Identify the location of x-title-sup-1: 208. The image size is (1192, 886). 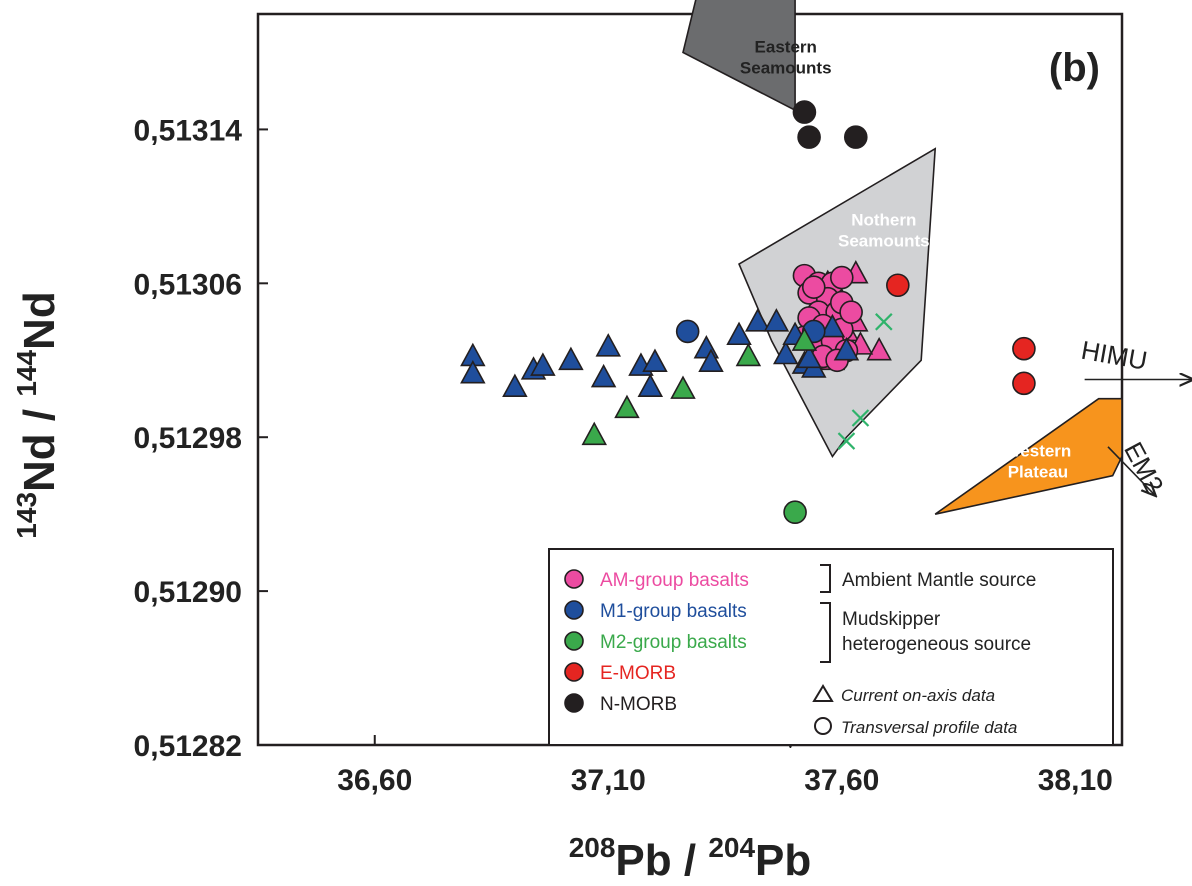
(592, 847).